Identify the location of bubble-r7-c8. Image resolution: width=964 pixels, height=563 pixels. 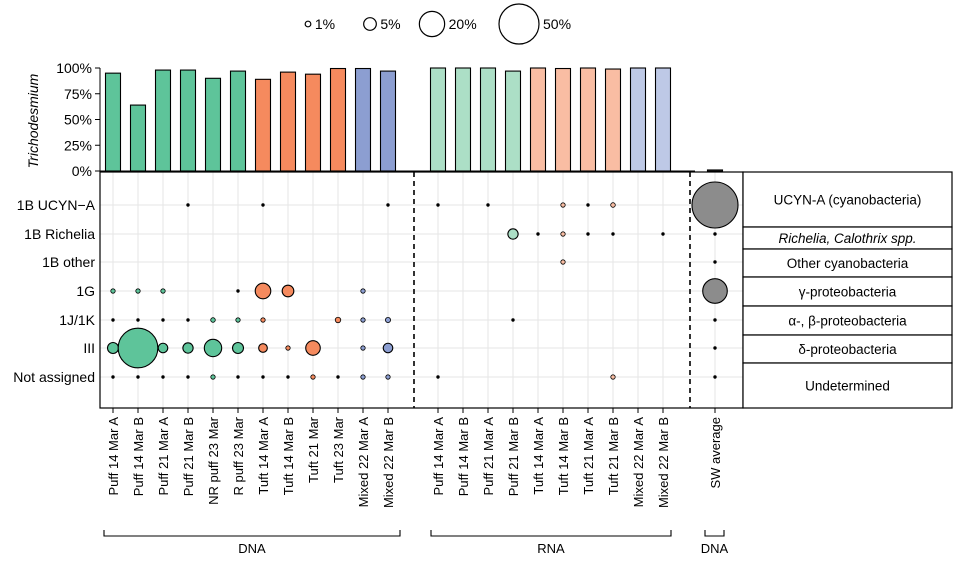
(288, 377).